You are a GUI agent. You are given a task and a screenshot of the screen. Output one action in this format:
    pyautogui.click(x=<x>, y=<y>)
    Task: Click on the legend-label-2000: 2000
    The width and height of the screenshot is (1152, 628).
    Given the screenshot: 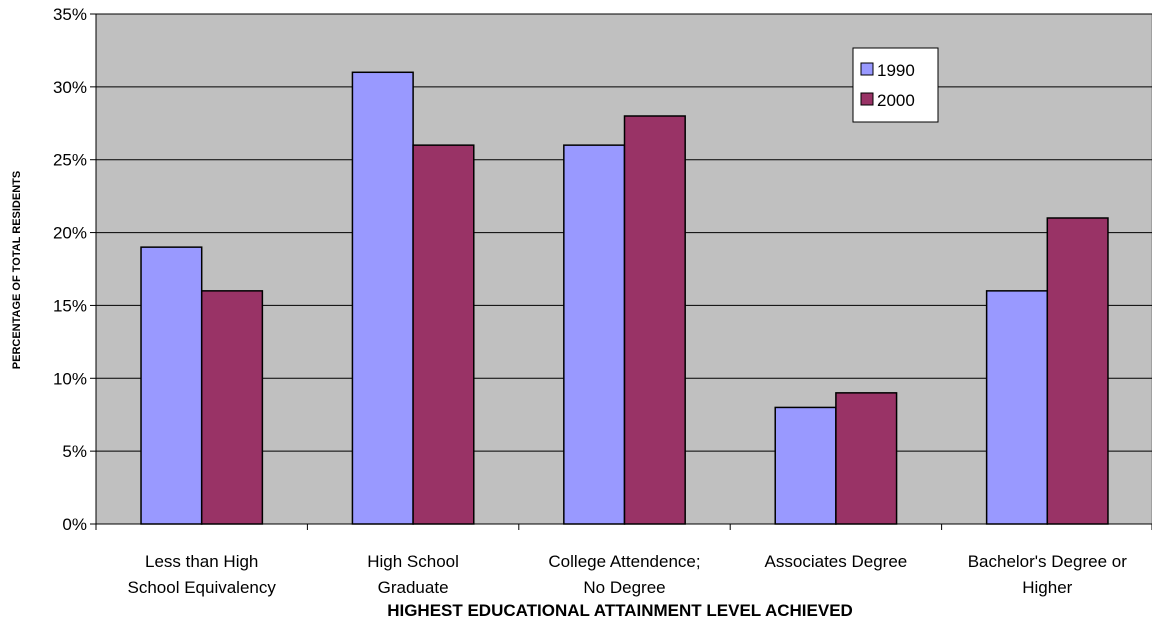 What is the action you would take?
    pyautogui.click(x=896, y=100)
    